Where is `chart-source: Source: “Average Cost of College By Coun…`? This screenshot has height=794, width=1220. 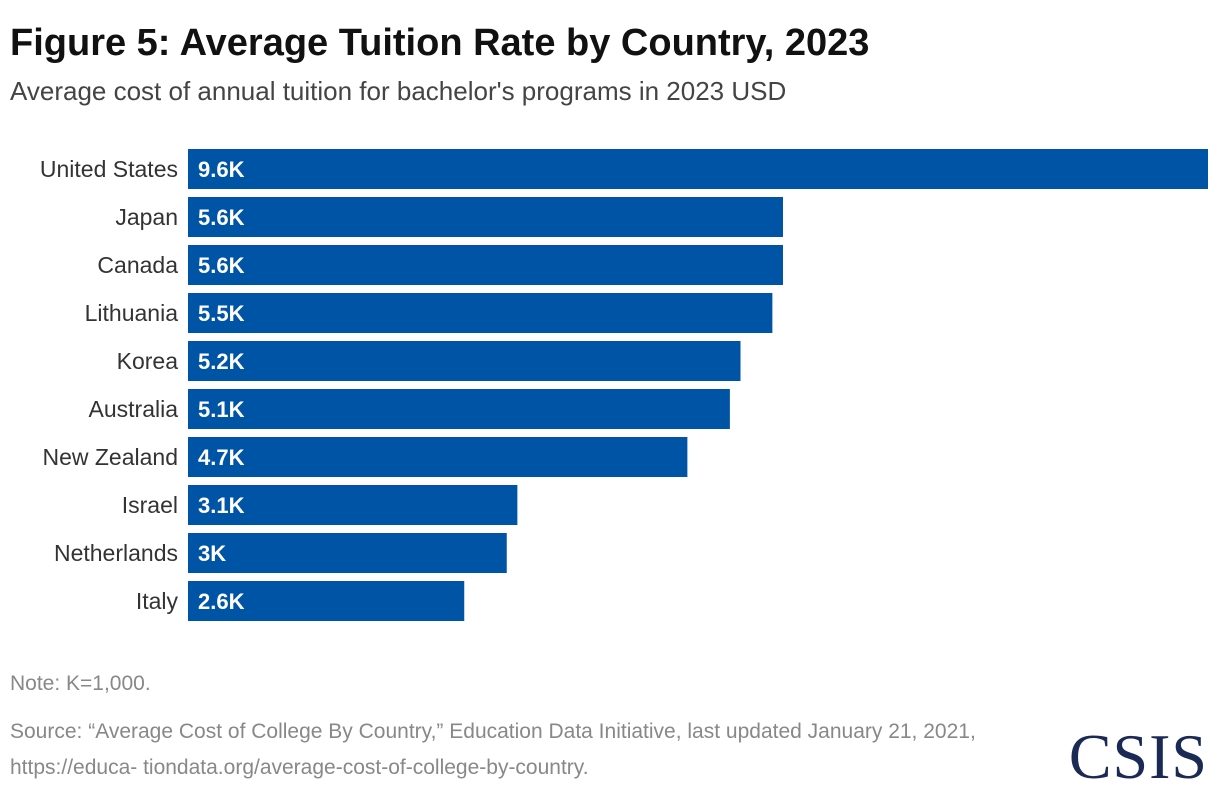 chart-source: Source: “Average Cost of College By Coun… is located at coordinates (493, 749).